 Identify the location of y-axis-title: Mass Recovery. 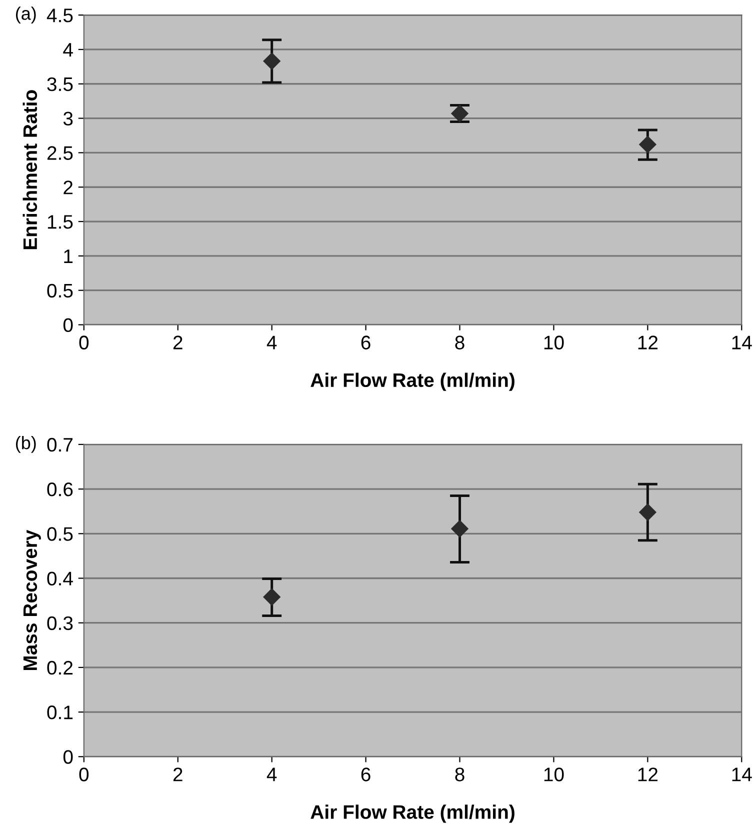
(32, 600).